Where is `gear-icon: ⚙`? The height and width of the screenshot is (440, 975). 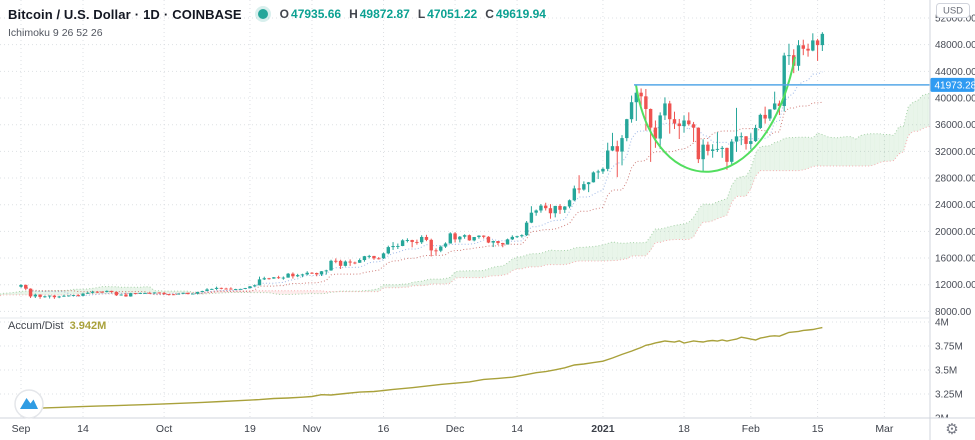 gear-icon: ⚙ is located at coordinates (951, 429).